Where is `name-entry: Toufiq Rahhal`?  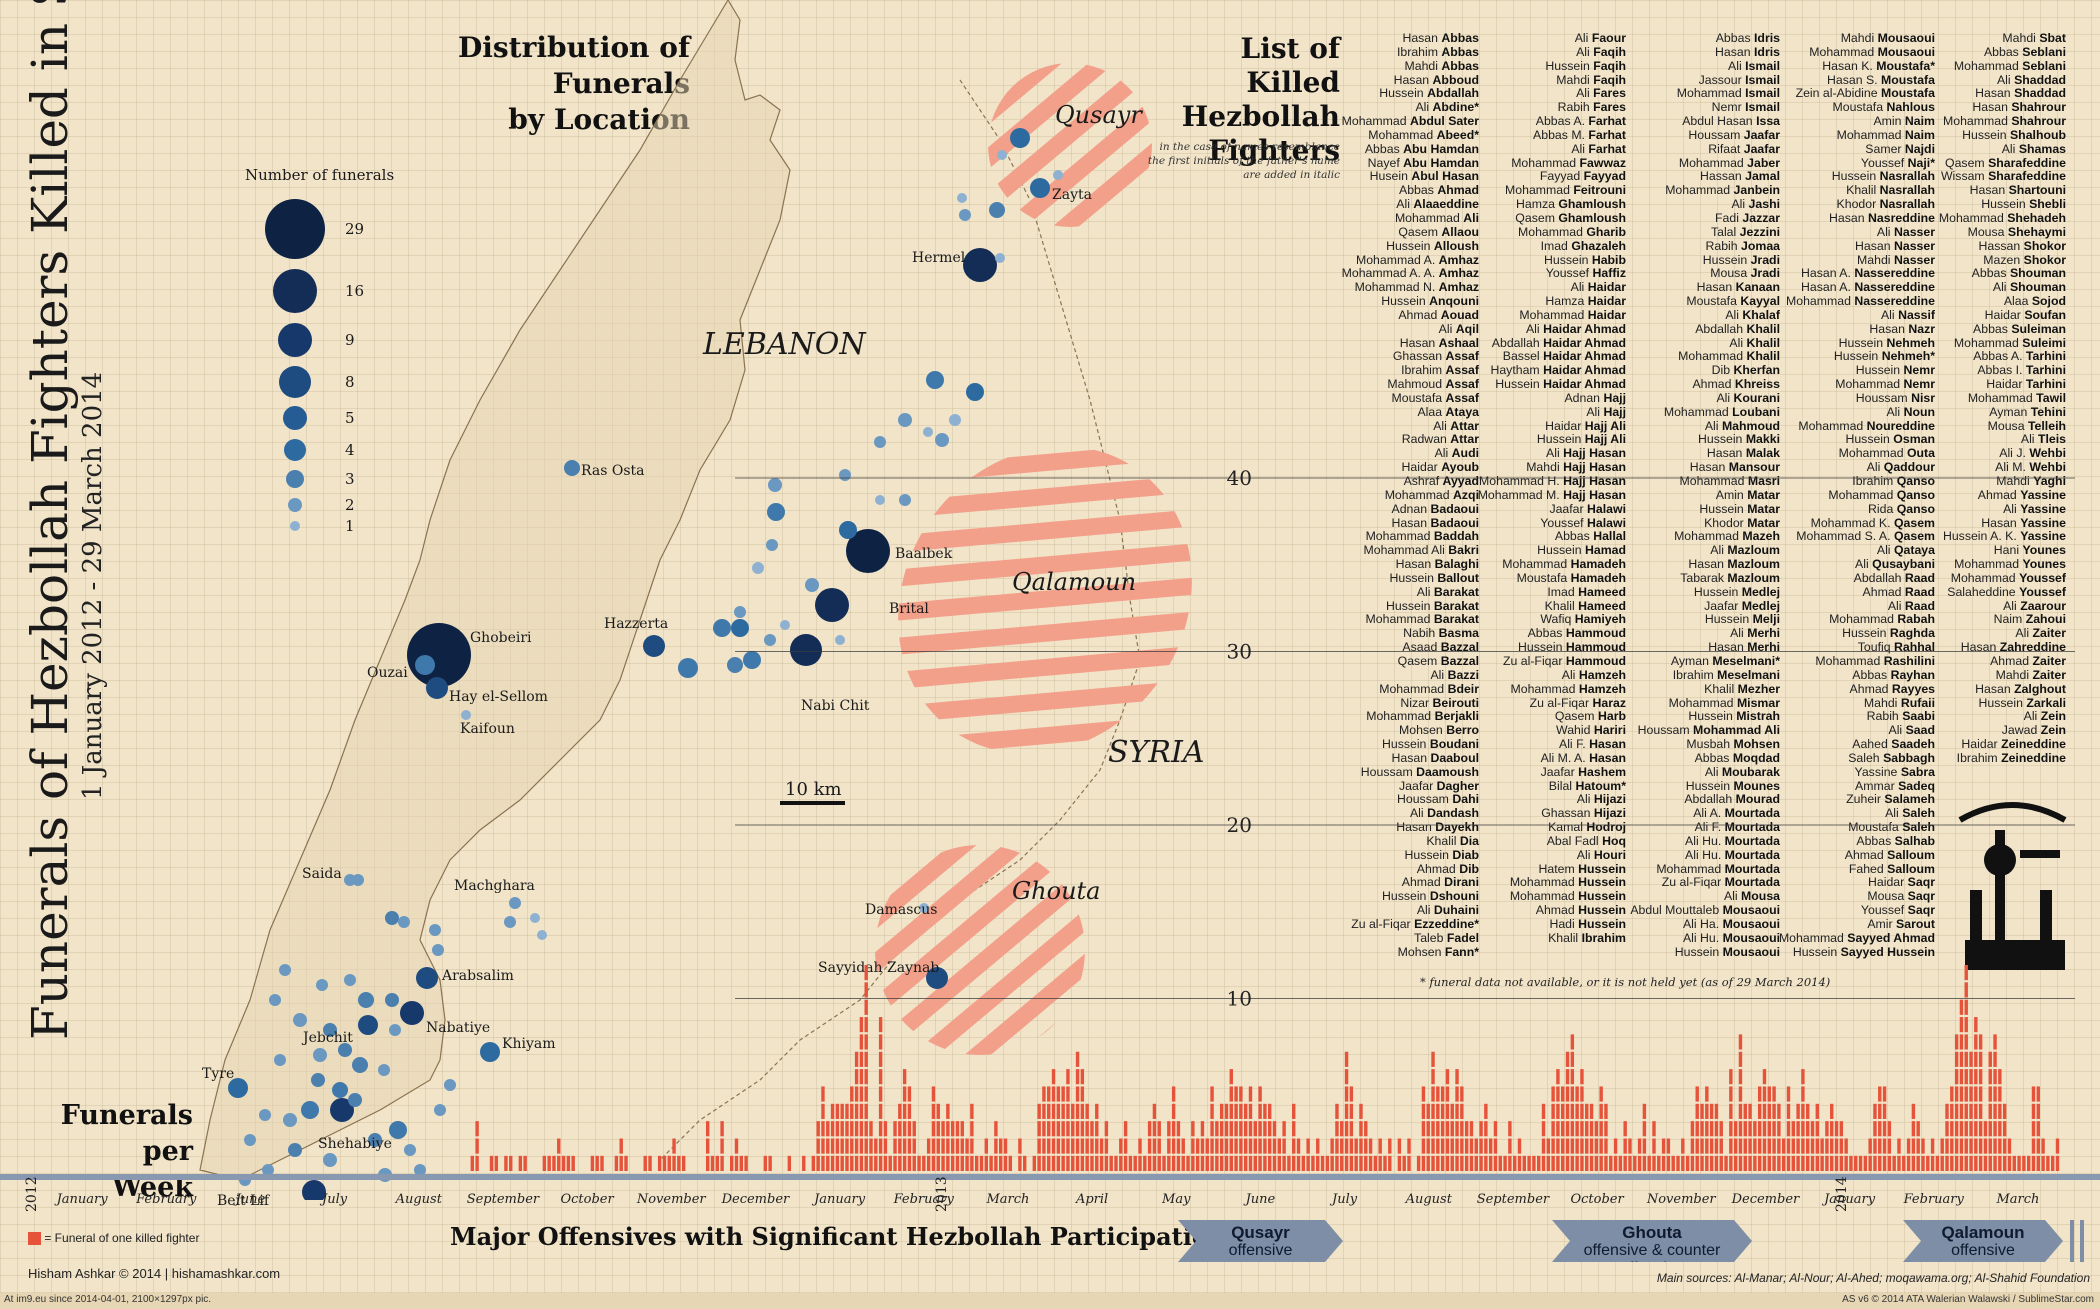 name-entry: Toufiq Rahhal is located at coordinates (1855, 647).